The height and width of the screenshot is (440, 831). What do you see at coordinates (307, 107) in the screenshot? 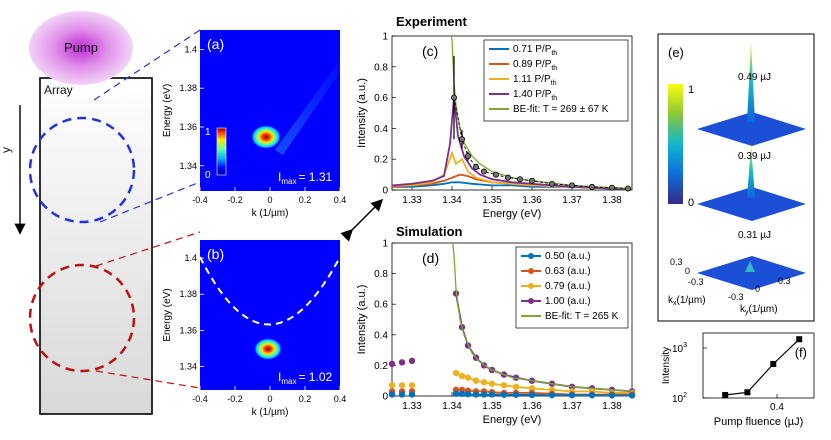
I see `panel-a-streak` at bounding box center [307, 107].